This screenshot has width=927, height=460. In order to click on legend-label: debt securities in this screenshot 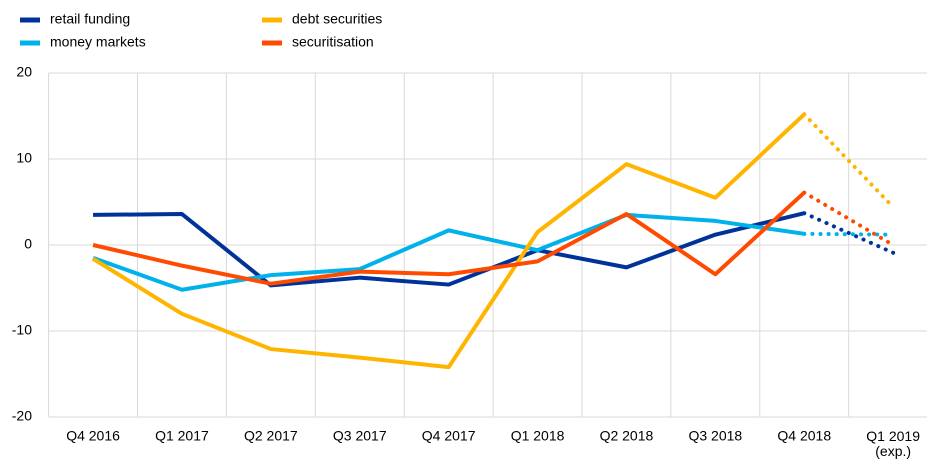, I will do `click(337, 19)`.